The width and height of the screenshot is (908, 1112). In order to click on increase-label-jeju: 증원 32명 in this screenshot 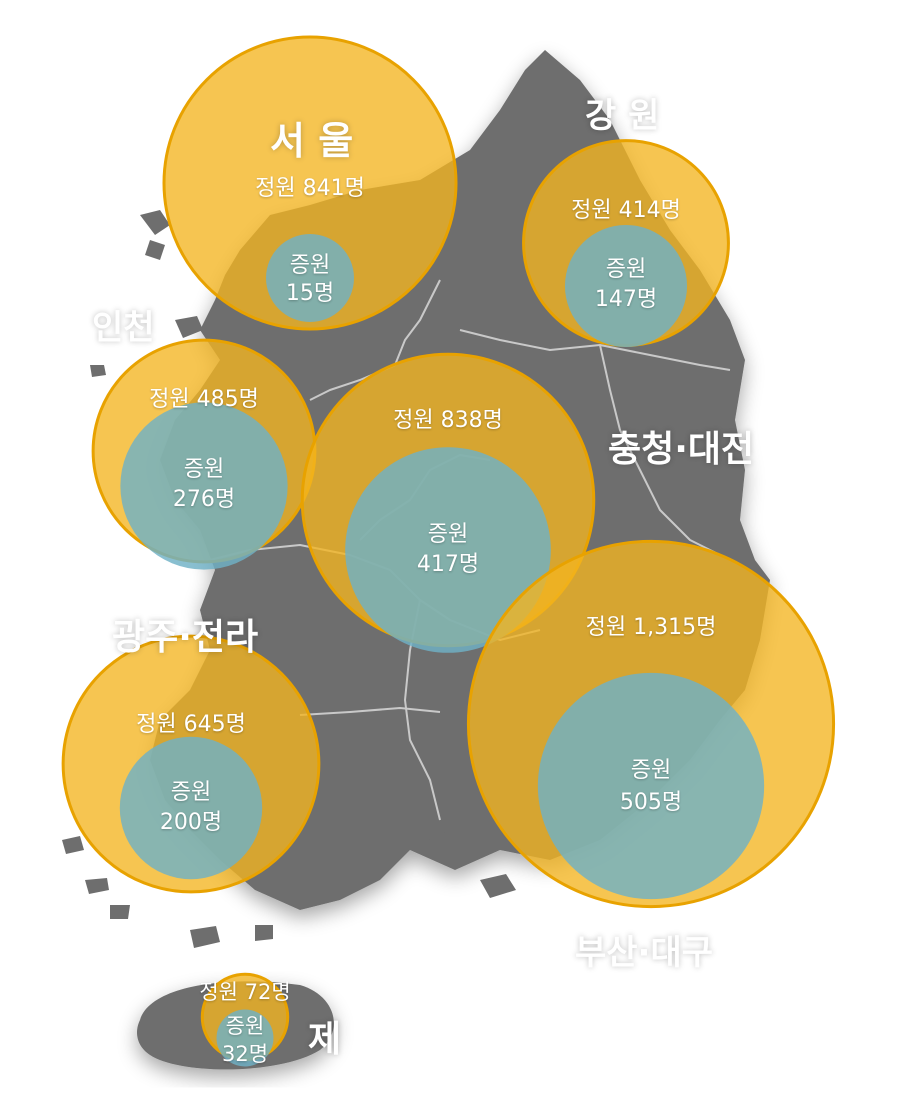, I will do `click(245, 1040)`.